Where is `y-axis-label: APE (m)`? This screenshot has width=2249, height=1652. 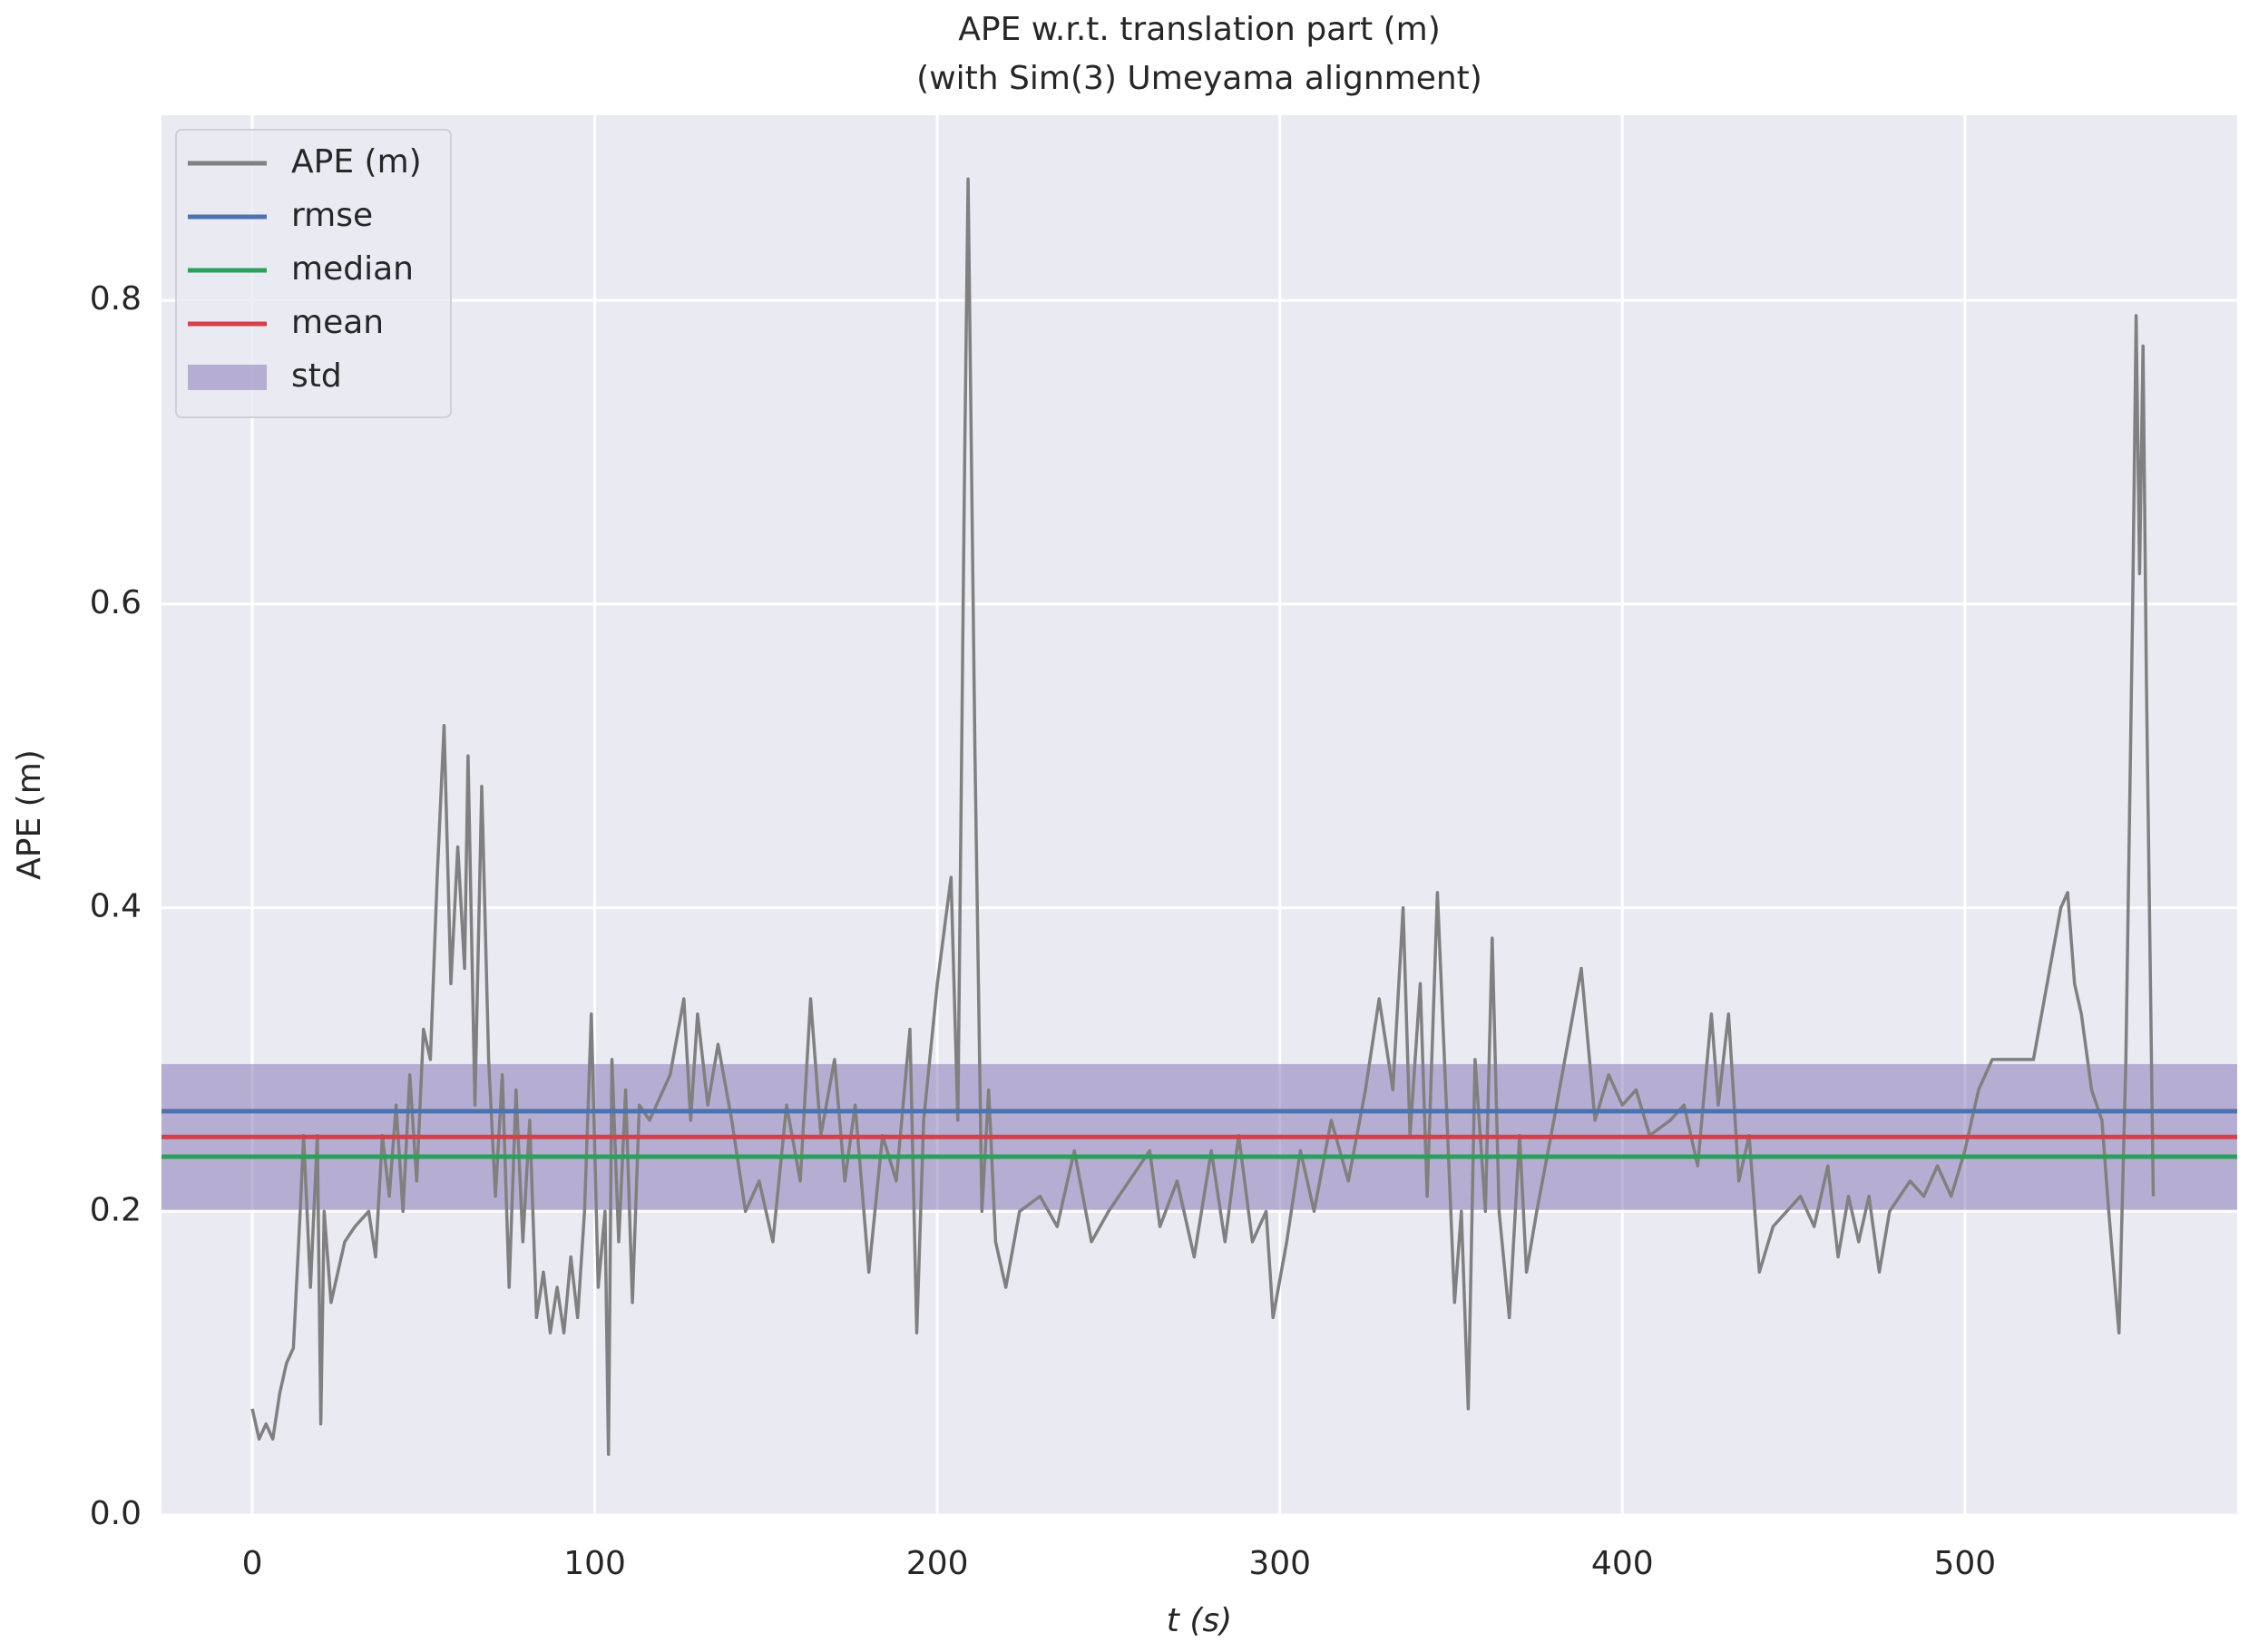
y-axis-label: APE (m) is located at coordinates (29, 814).